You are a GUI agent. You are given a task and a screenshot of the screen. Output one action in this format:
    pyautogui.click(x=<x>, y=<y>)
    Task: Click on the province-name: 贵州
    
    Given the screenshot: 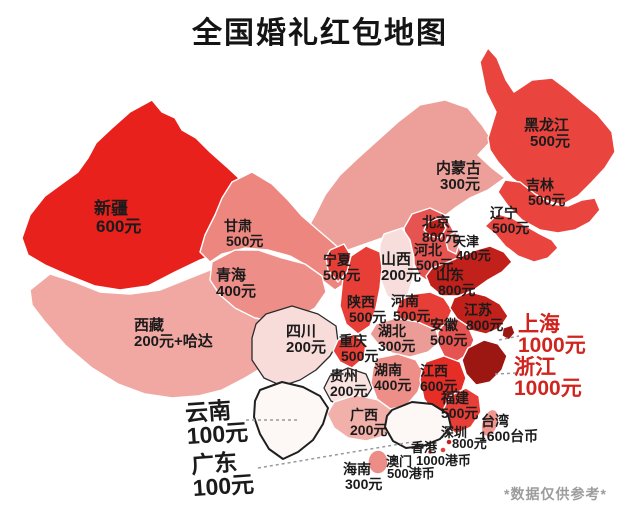 What is the action you would take?
    pyautogui.click(x=344, y=376)
    